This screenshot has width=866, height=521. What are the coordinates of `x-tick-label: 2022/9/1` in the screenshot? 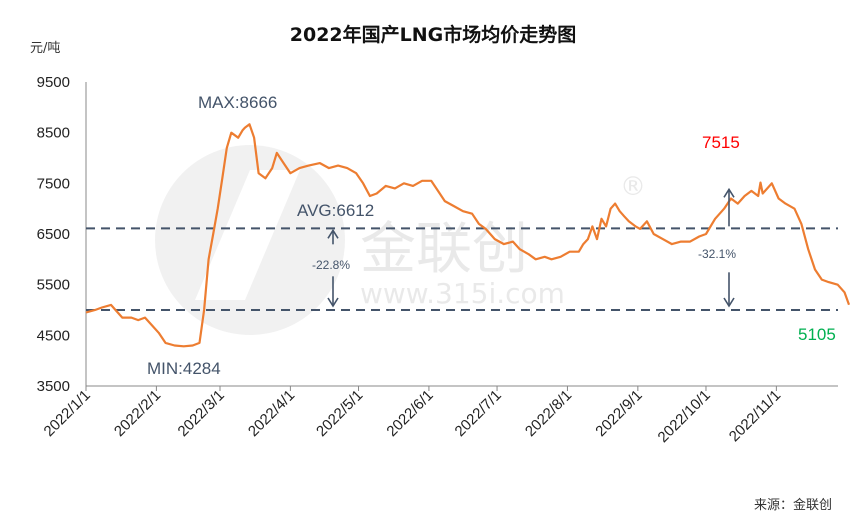 It's located at (618, 413).